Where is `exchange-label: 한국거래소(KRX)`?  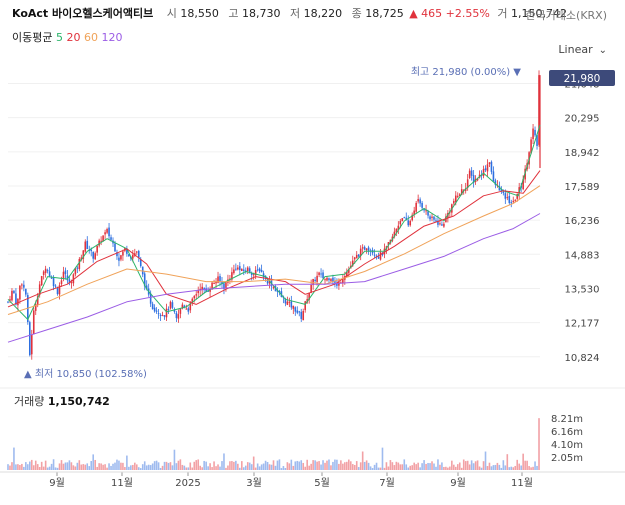
exchange-label: 한국거래소(KRX) is located at coordinates (566, 15).